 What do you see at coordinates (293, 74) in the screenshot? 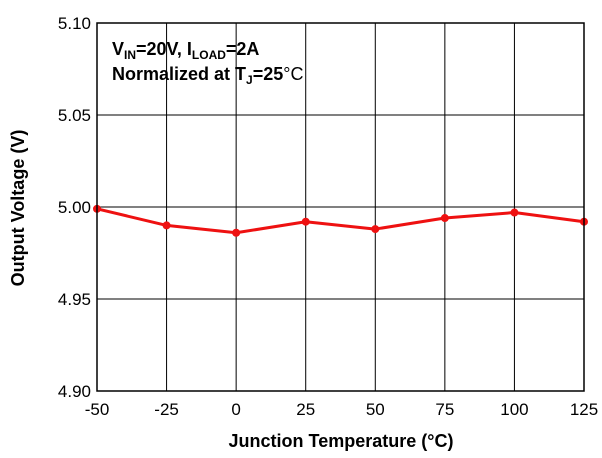
I see `anno-norm-unit: °C` at bounding box center [293, 74].